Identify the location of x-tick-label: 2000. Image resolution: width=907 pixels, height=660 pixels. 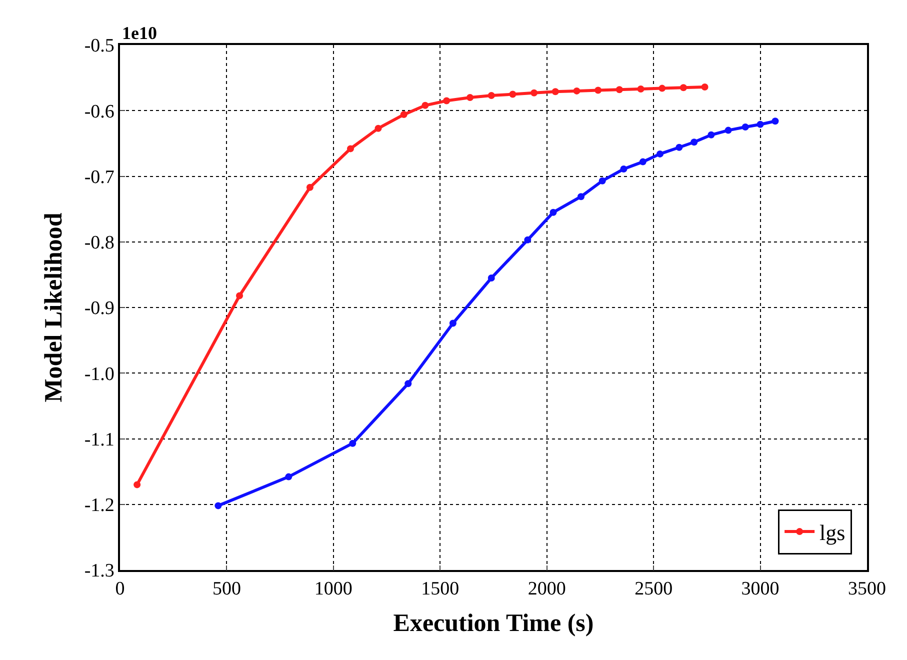
(547, 589).